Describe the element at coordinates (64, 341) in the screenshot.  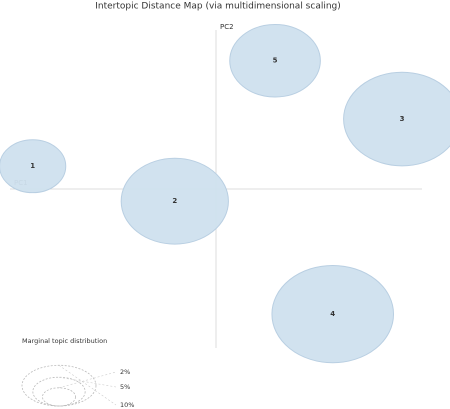
I see `legend-title: Marginal topic distribution` at that location.